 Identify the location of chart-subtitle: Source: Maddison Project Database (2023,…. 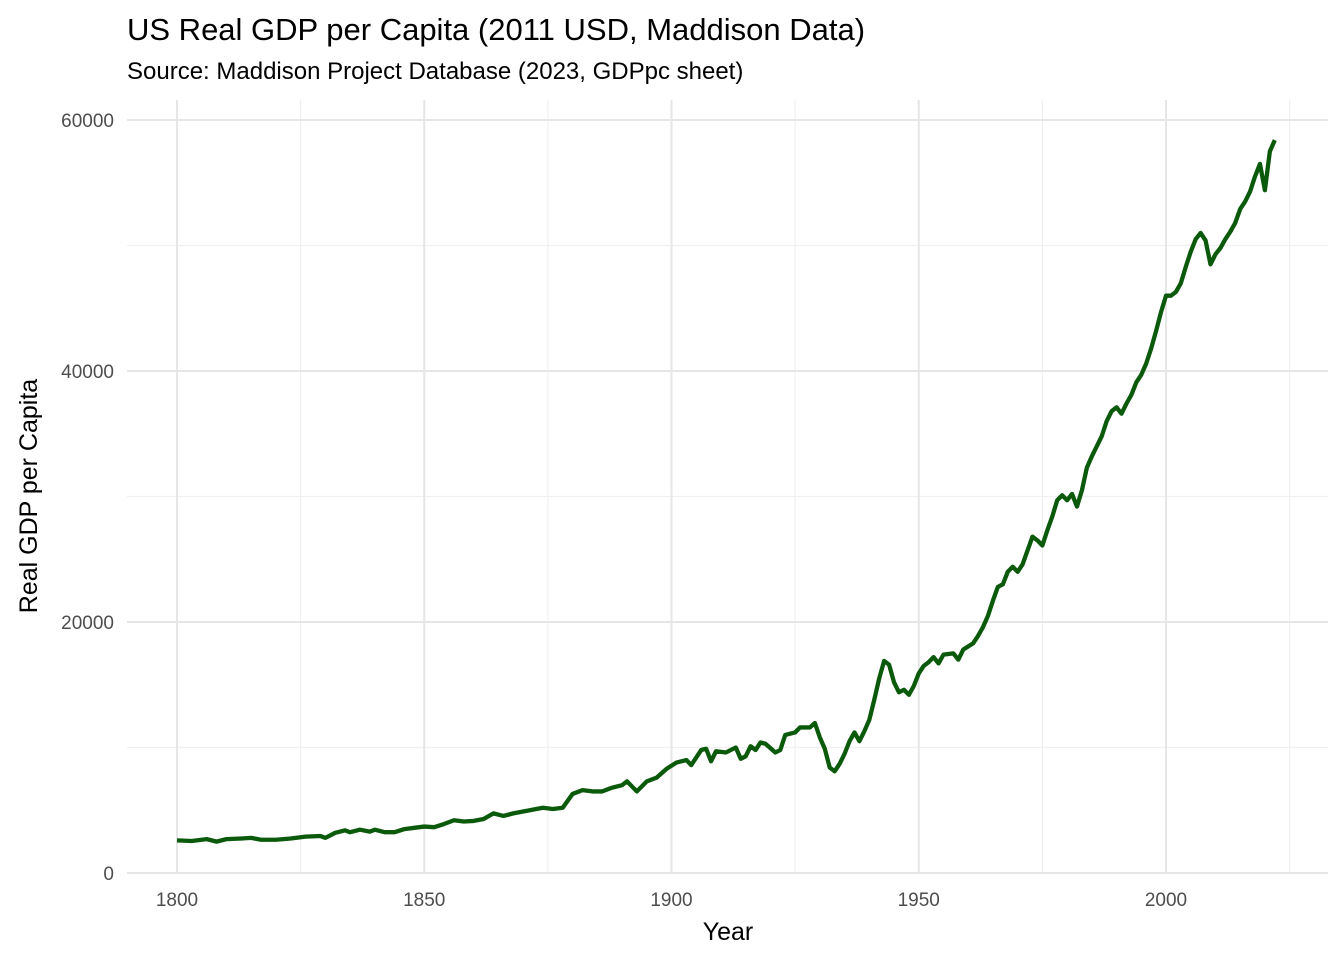
(435, 71).